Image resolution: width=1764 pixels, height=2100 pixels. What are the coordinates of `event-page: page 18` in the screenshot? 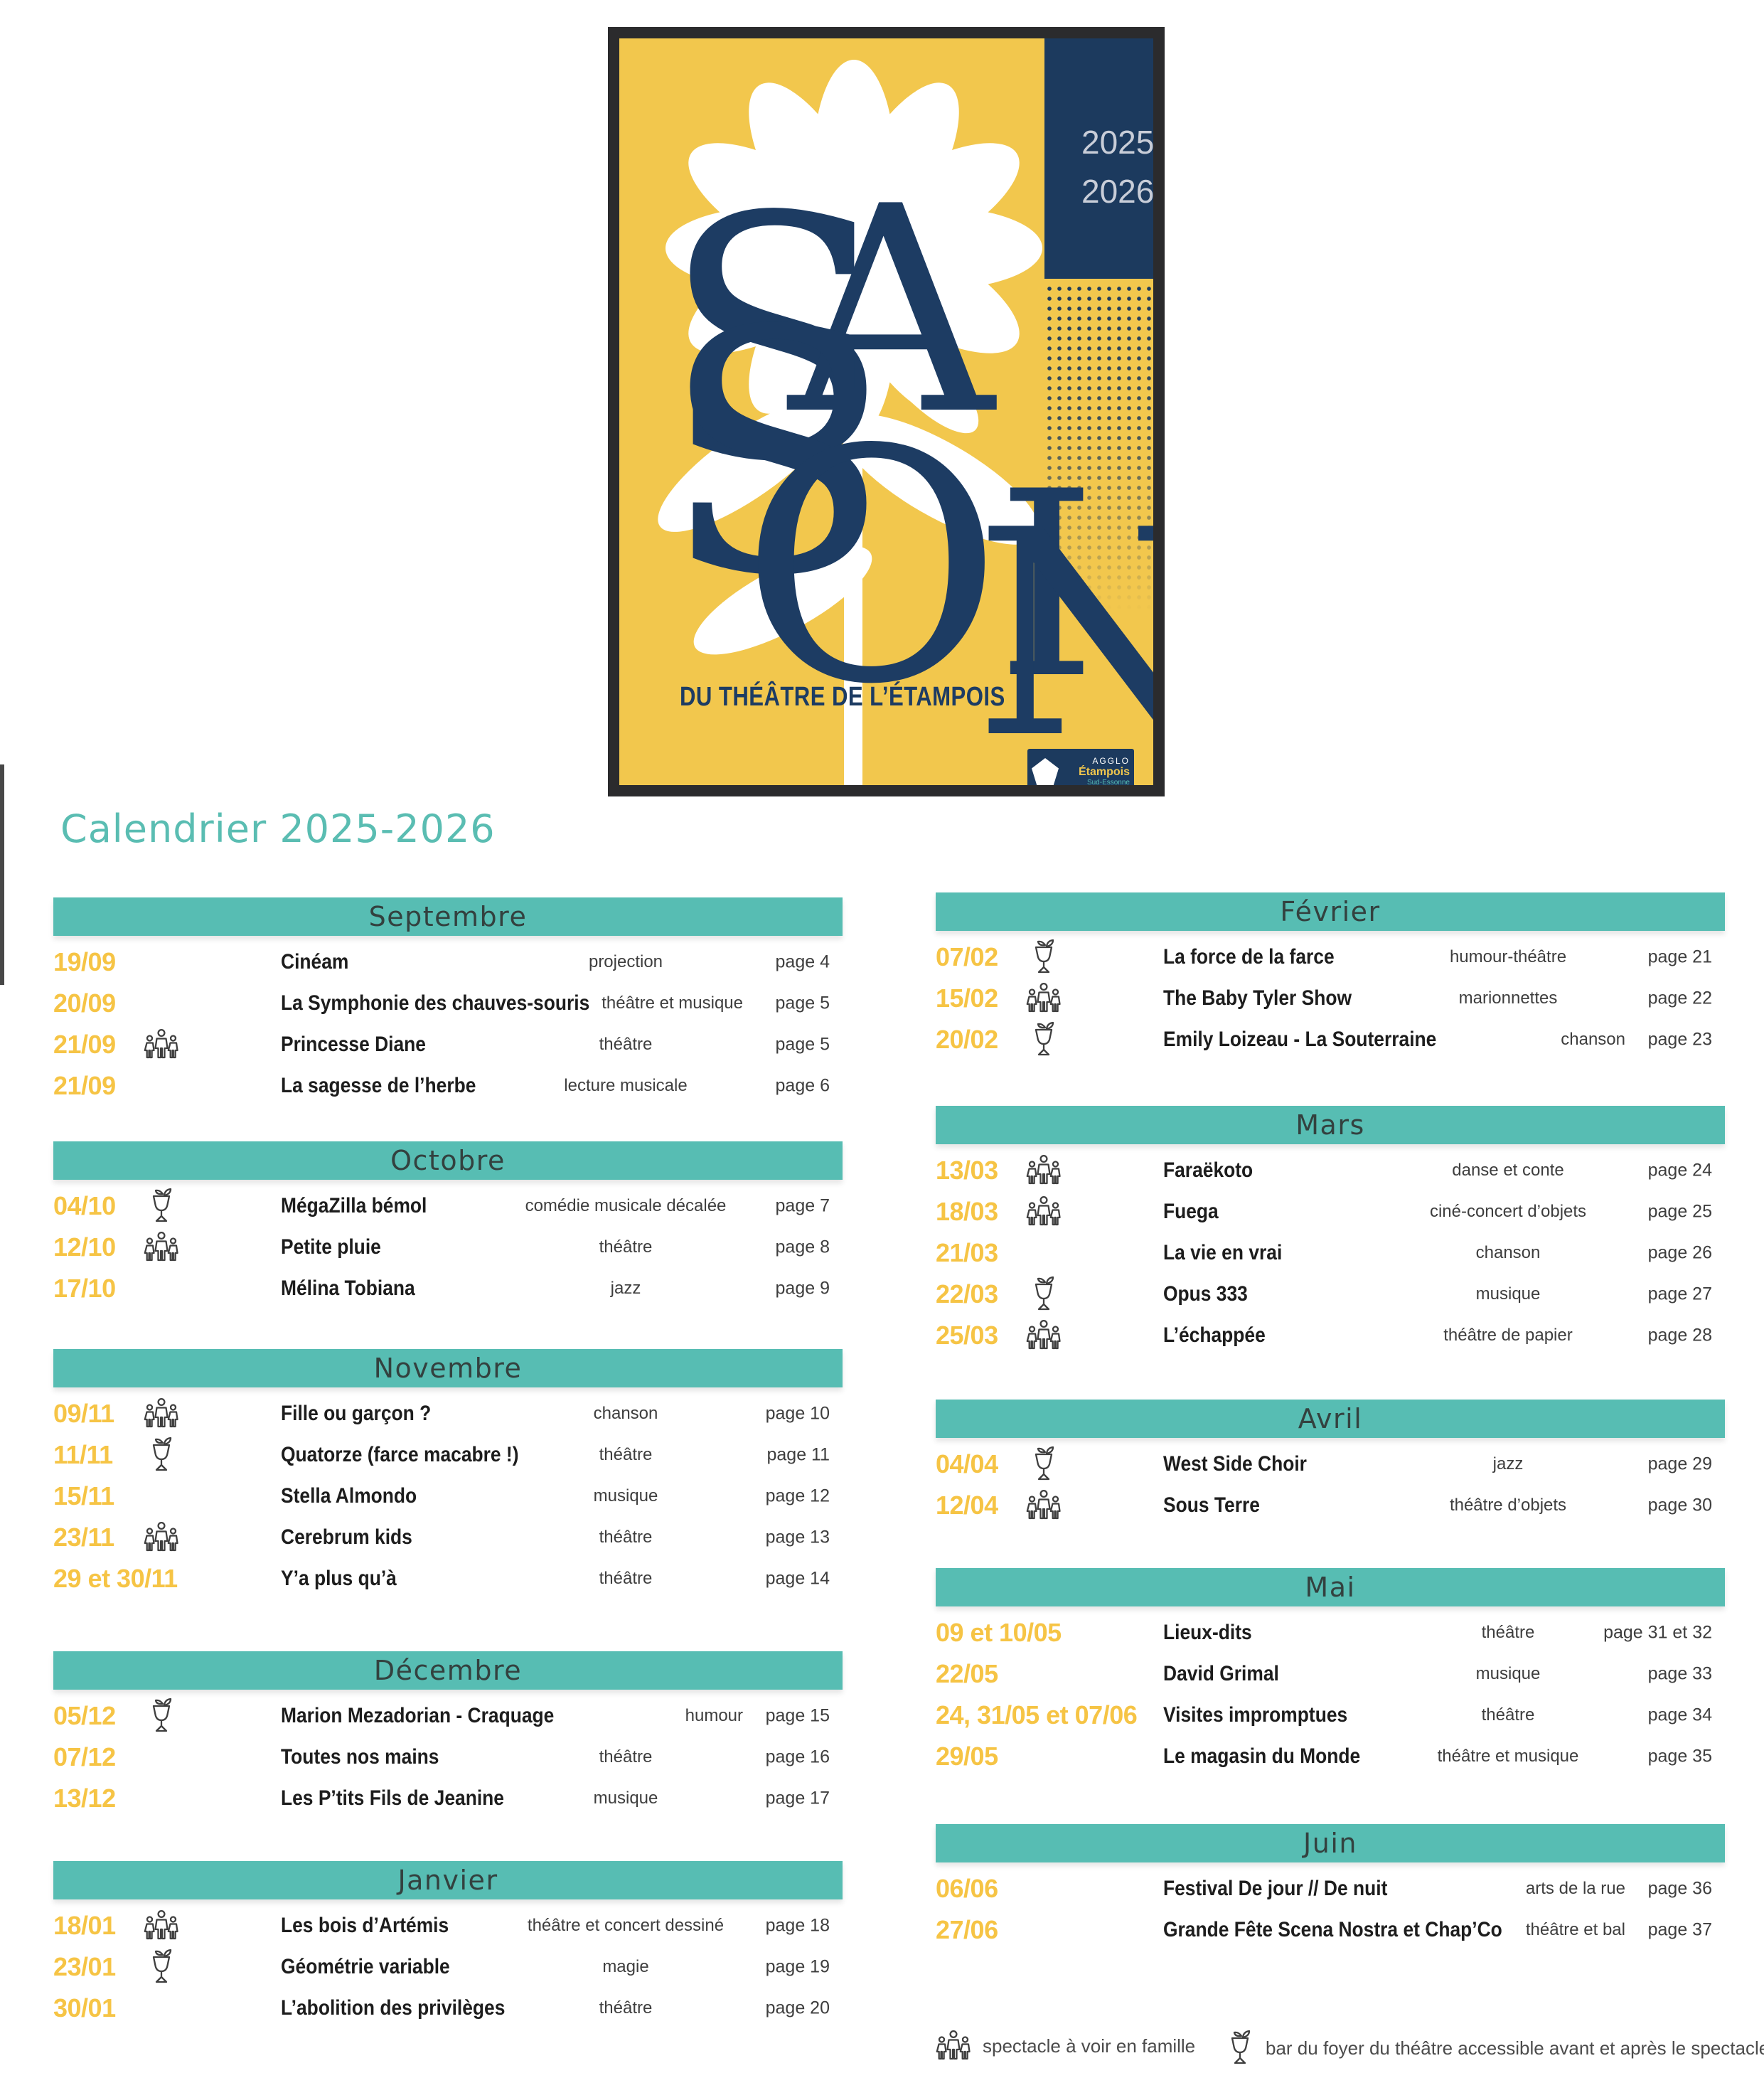 It's located at (797, 1925).